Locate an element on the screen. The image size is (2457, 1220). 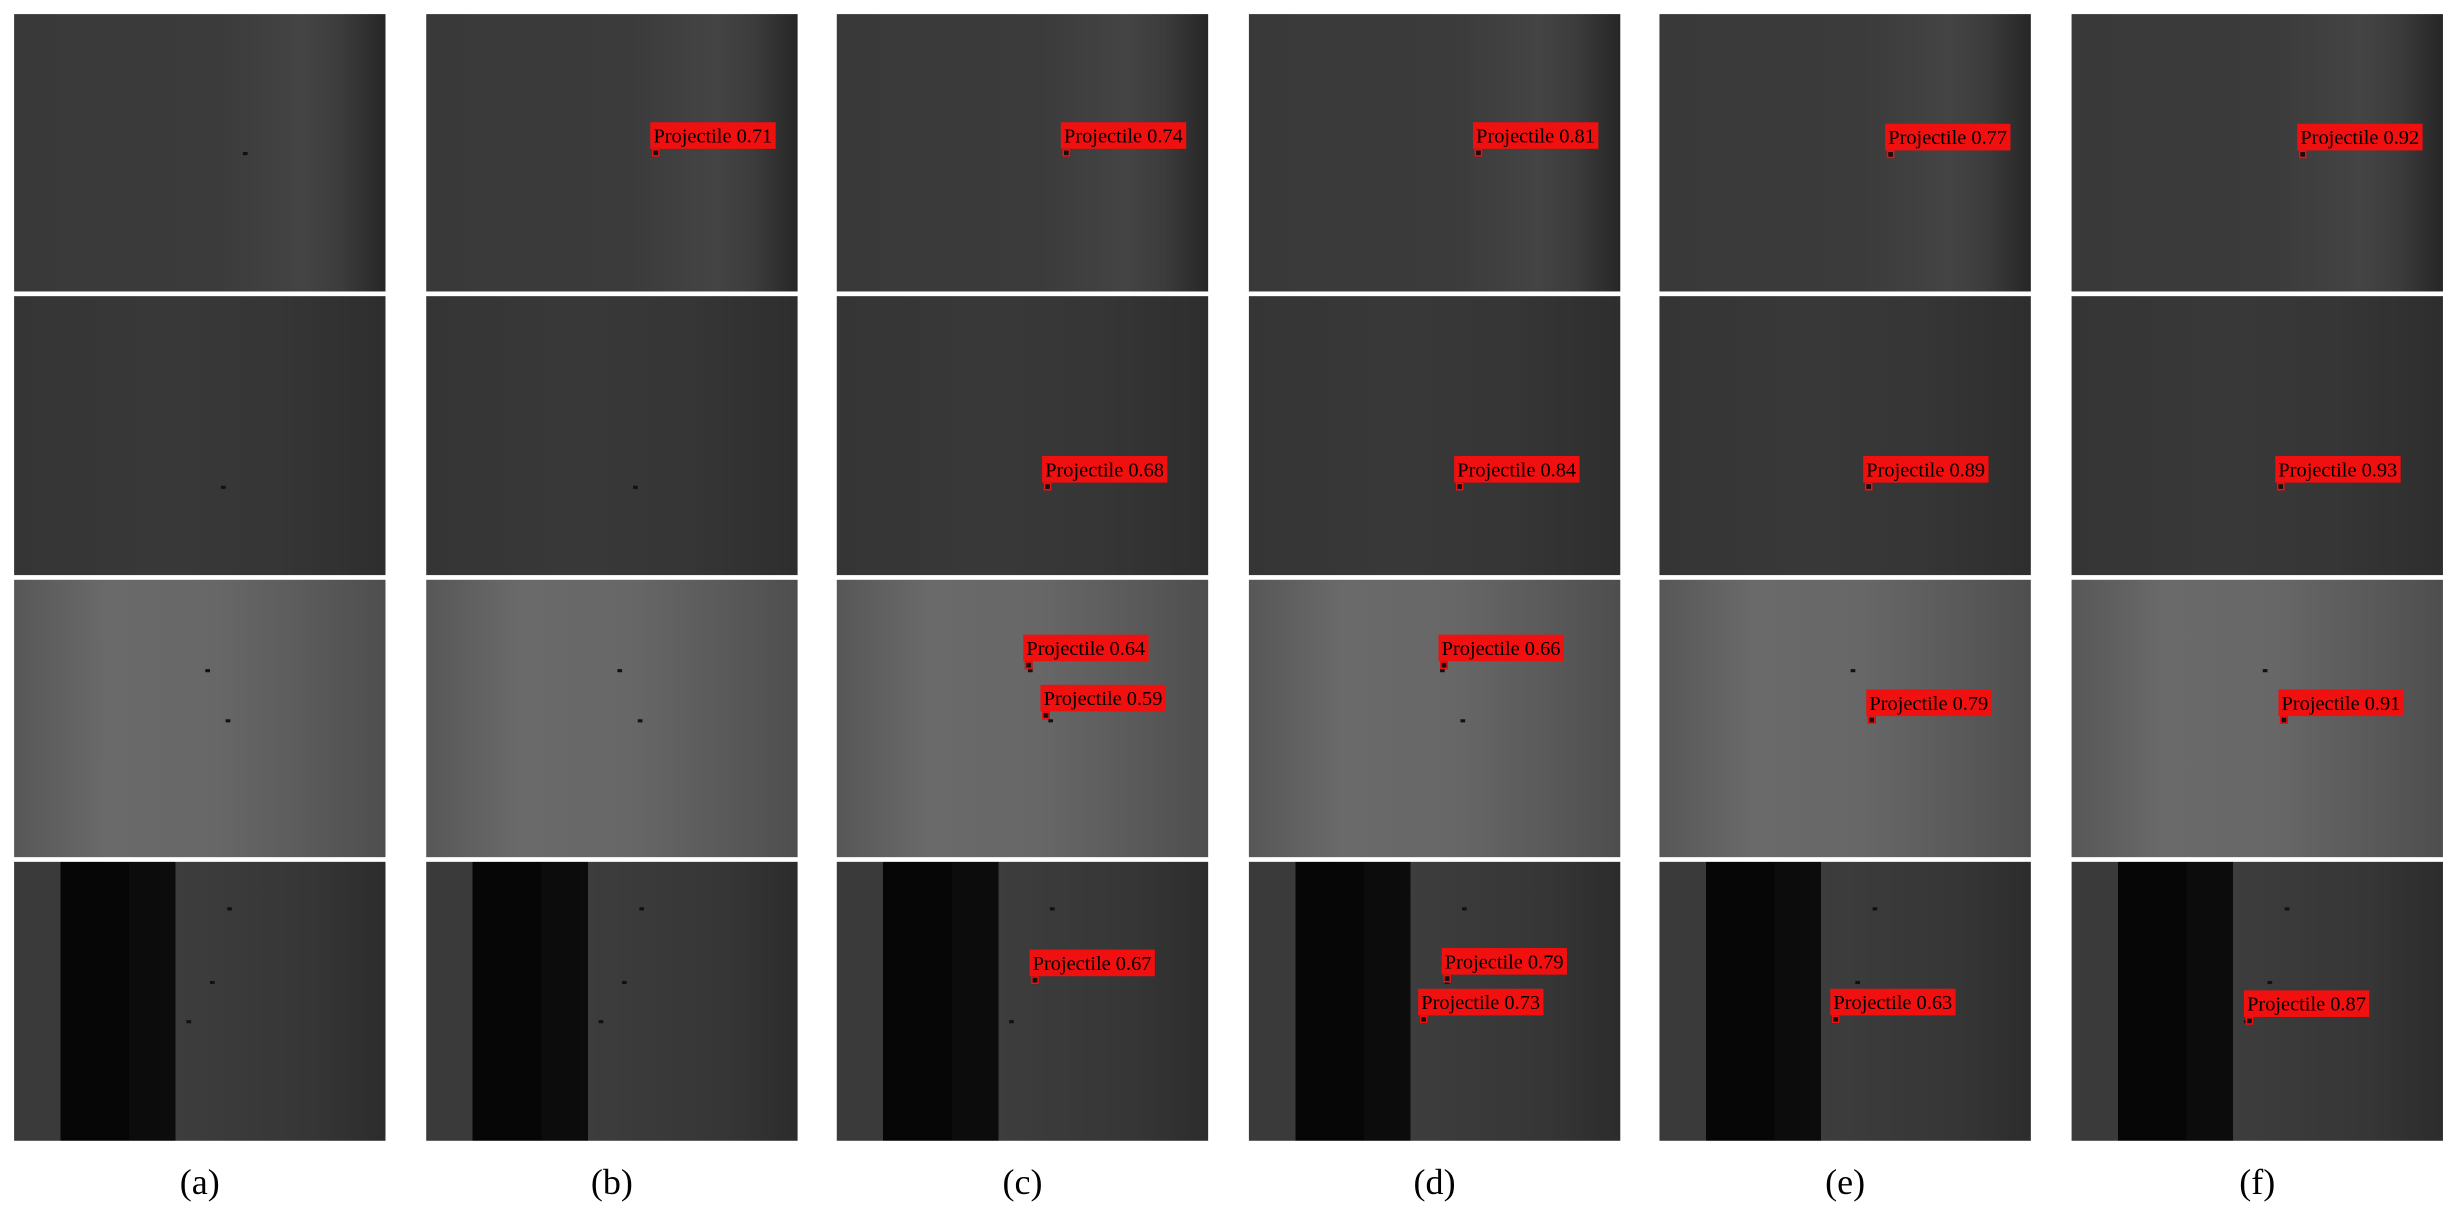
panel-caption: (f) is located at coordinates (2257, 1182).